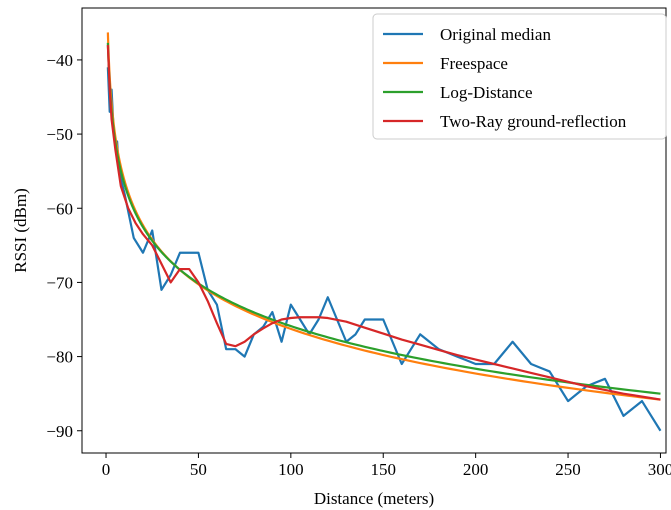 This screenshot has height=510, width=671. I want to click on x-tick-label: 50, so click(198, 469).